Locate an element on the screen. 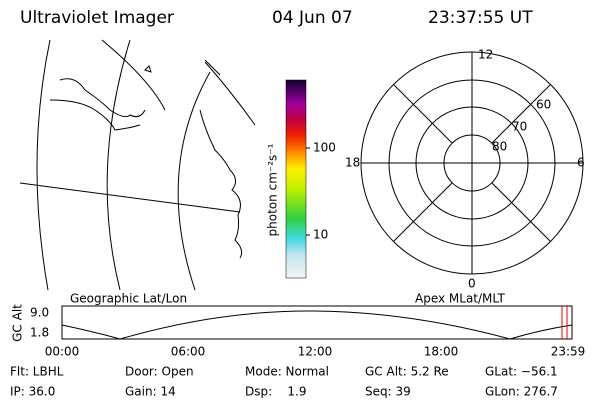 The image size is (600, 400). altitude-xtick: 00:00 is located at coordinates (62, 352).